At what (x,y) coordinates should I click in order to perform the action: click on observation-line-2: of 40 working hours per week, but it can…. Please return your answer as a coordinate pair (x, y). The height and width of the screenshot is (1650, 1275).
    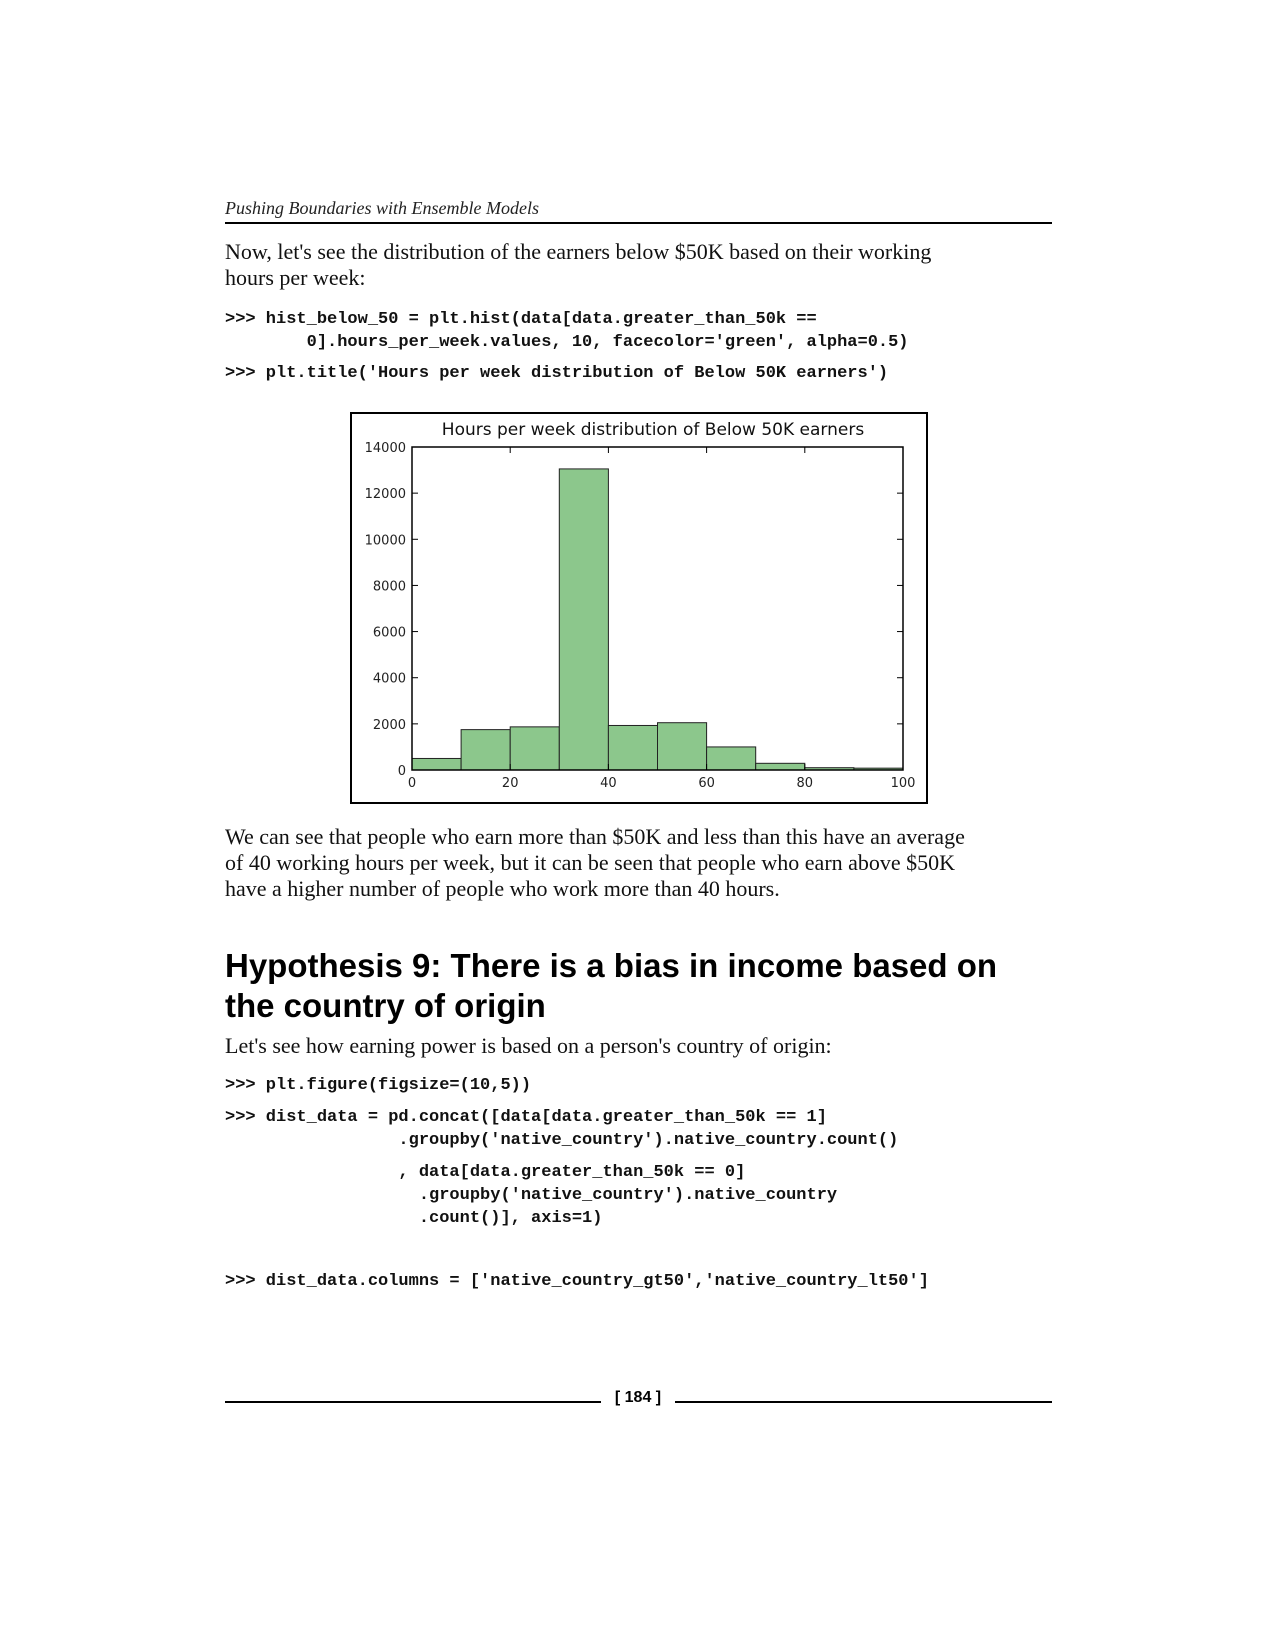
    Looking at the image, I should click on (590, 862).